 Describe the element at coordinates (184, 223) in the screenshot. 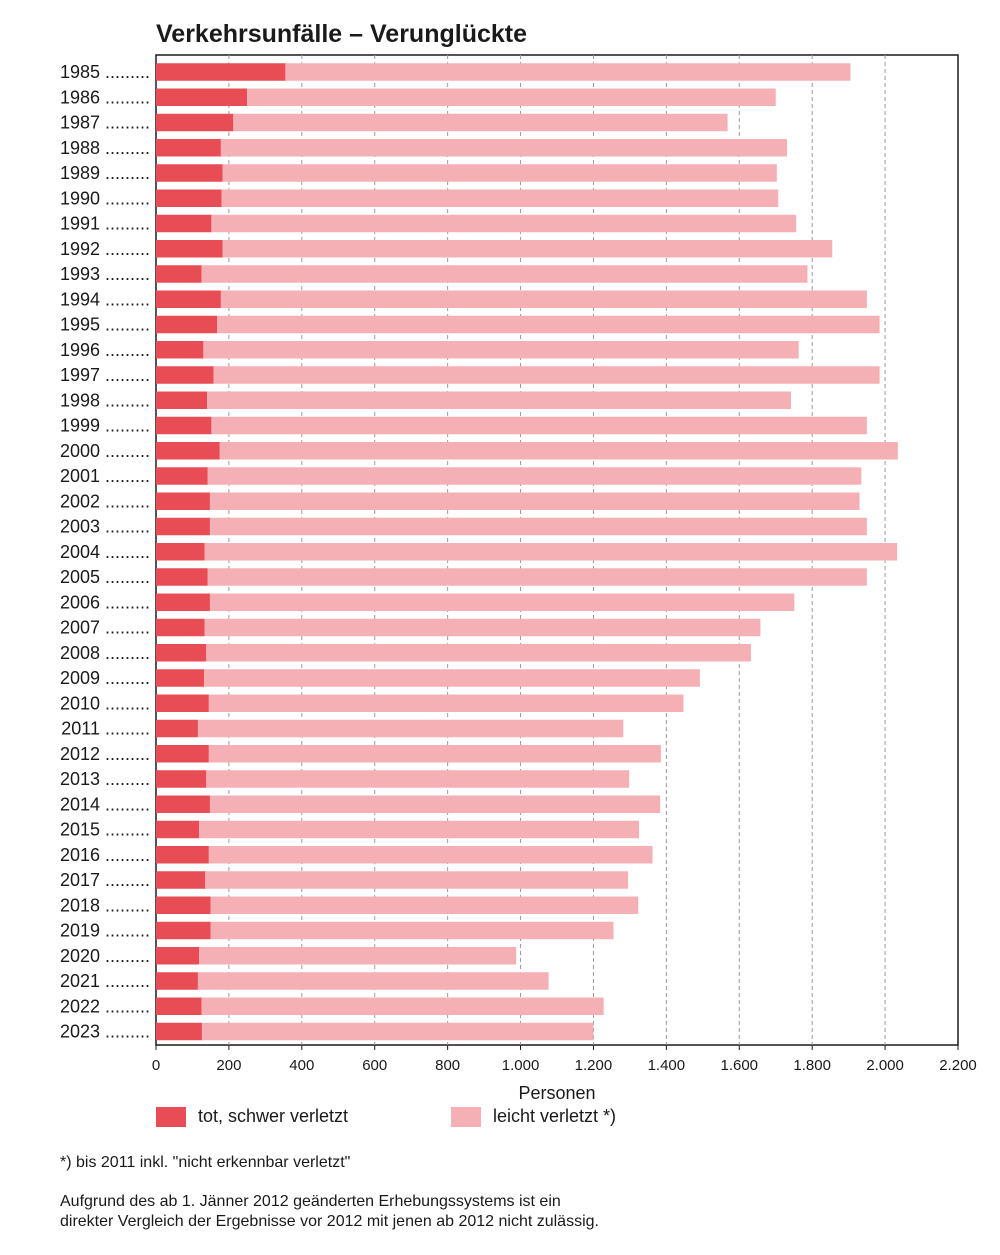

I see `bar-severe-1991` at that location.